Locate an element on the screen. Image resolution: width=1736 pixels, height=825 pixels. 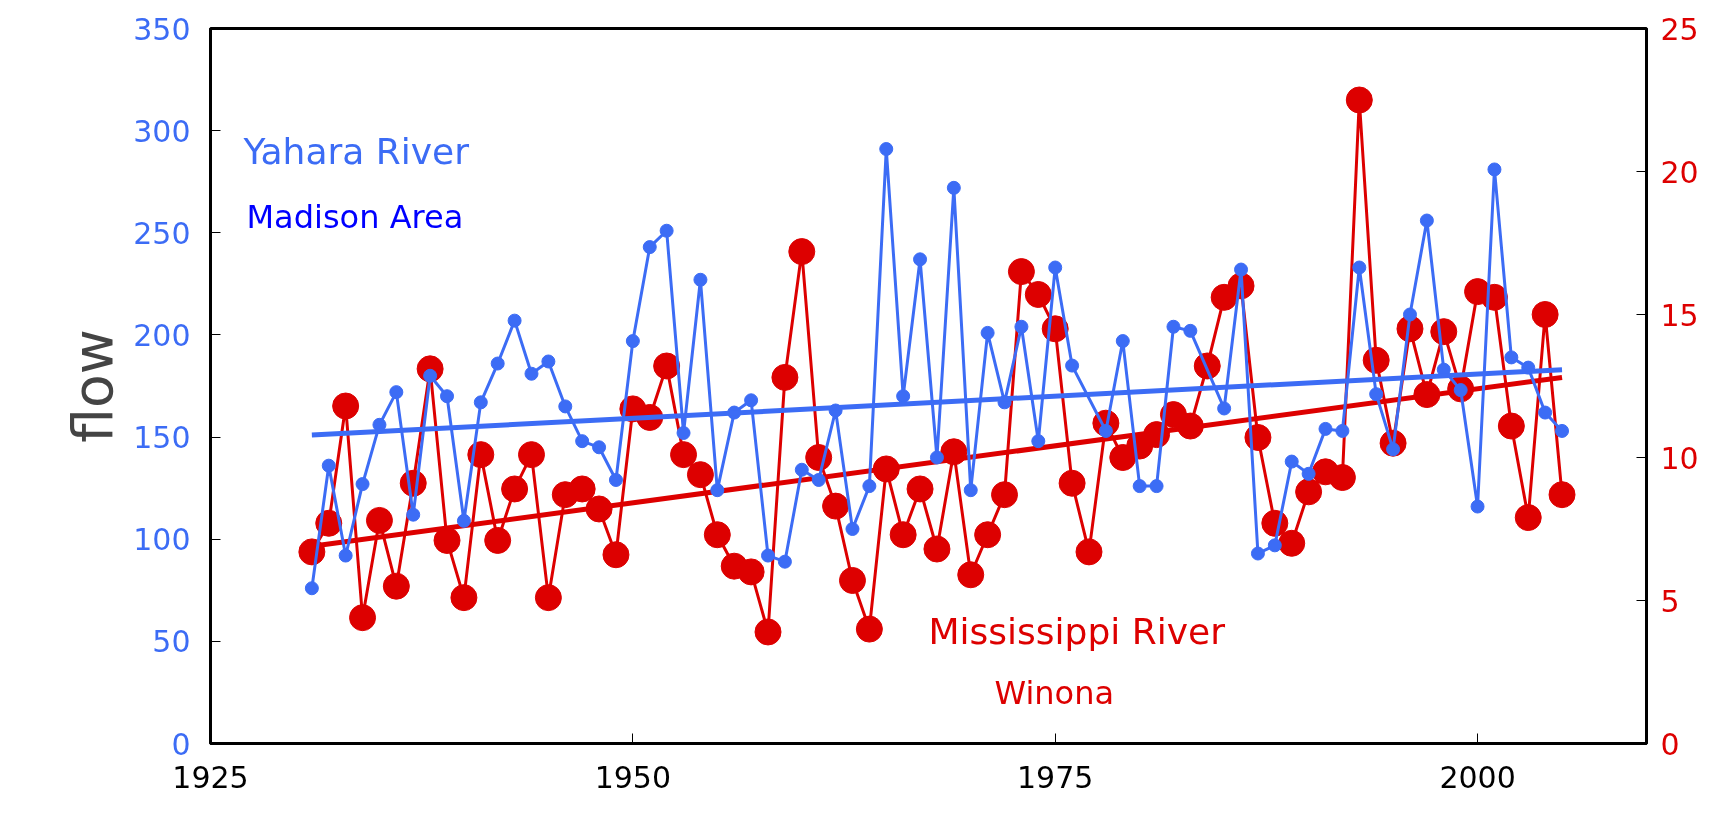
y2-tick-label: 25 is located at coordinates (1679, 29).